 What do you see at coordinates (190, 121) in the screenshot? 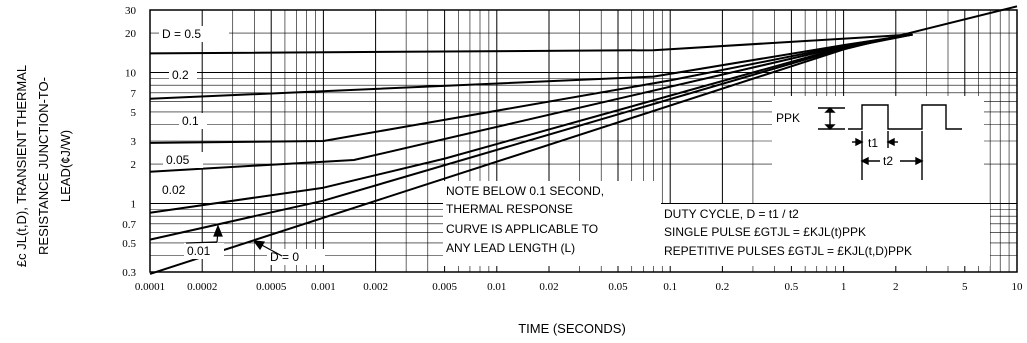
I see `series-label: 0.1` at bounding box center [190, 121].